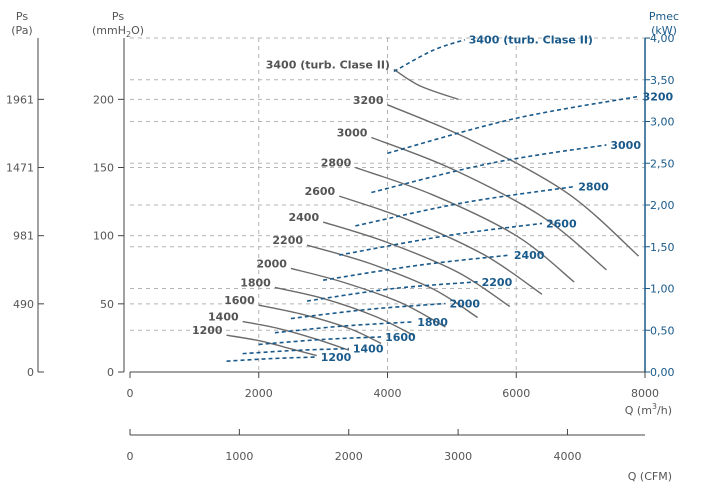  What do you see at coordinates (20, 99) in the screenshot?
I see `ps-pa-tick-label-4: 1961` at bounding box center [20, 99].